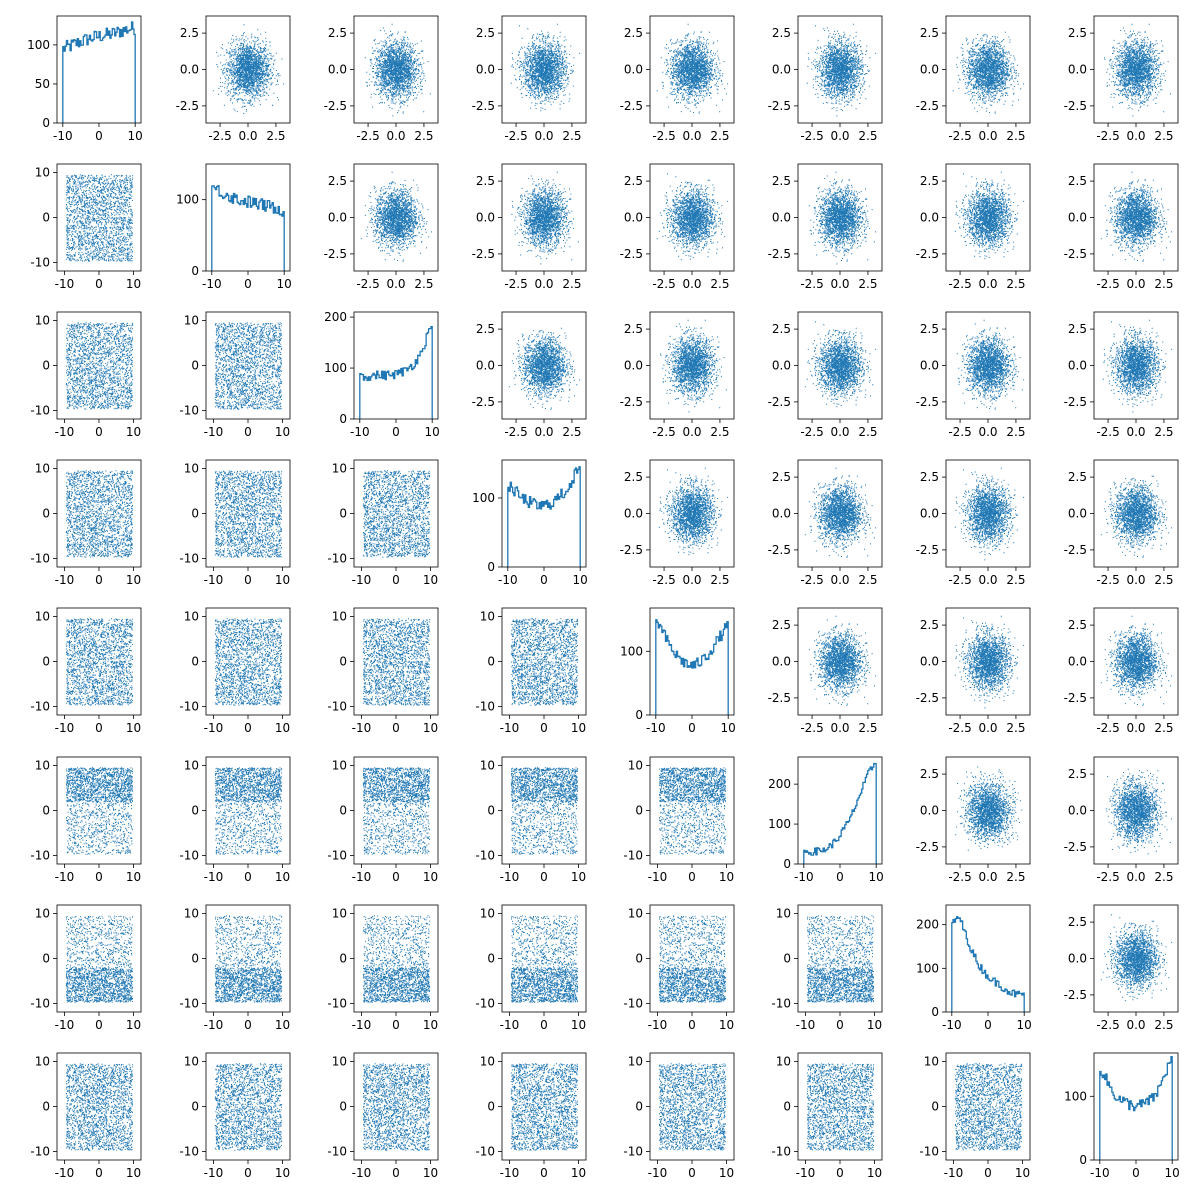 The height and width of the screenshot is (1200, 1200). Describe the element at coordinates (135, 136) in the screenshot. I see `cell-0-0-xtick-label: 10` at that location.